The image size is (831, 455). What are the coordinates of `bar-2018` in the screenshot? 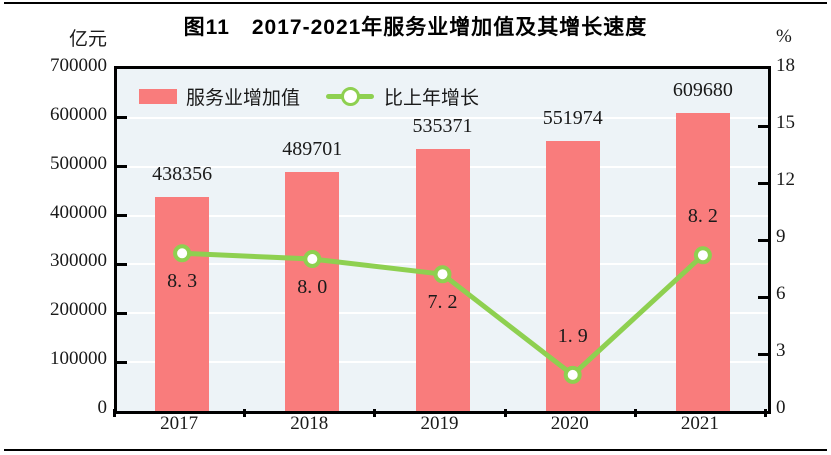 It's located at (312, 291).